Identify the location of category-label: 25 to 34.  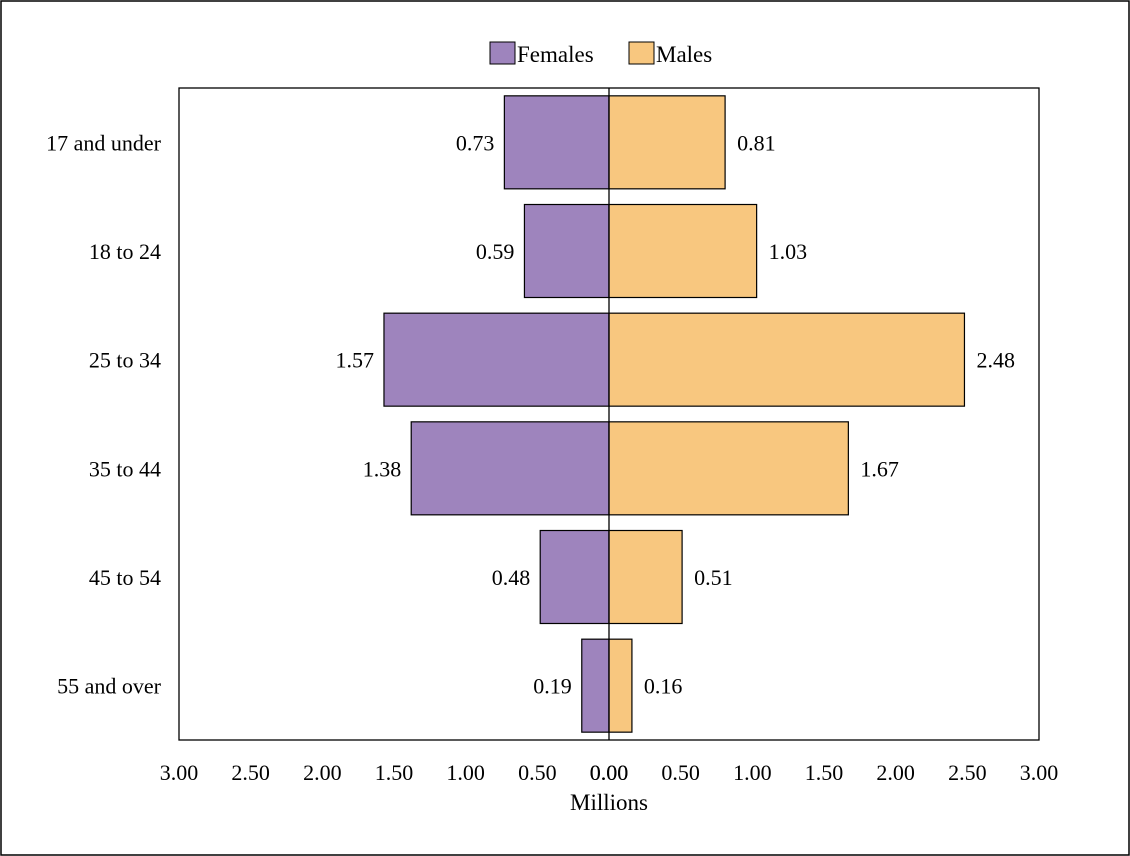
(125, 360).